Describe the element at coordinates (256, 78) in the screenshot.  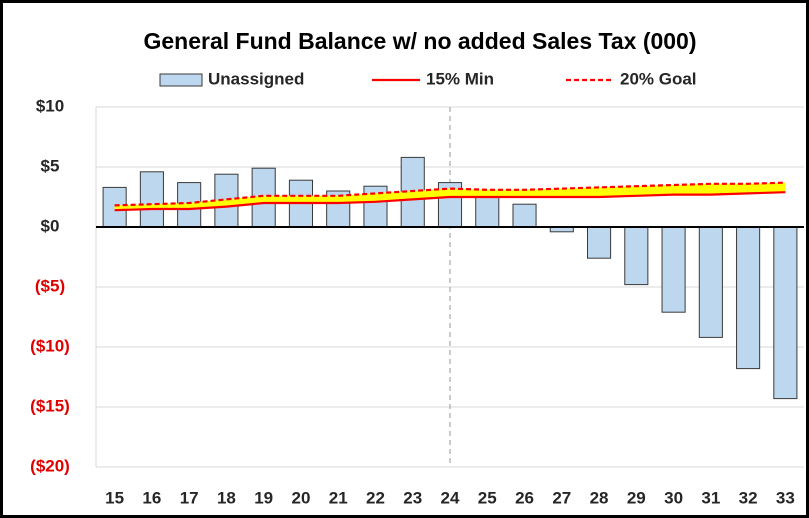
I see `legend-label: Unassigned` at that location.